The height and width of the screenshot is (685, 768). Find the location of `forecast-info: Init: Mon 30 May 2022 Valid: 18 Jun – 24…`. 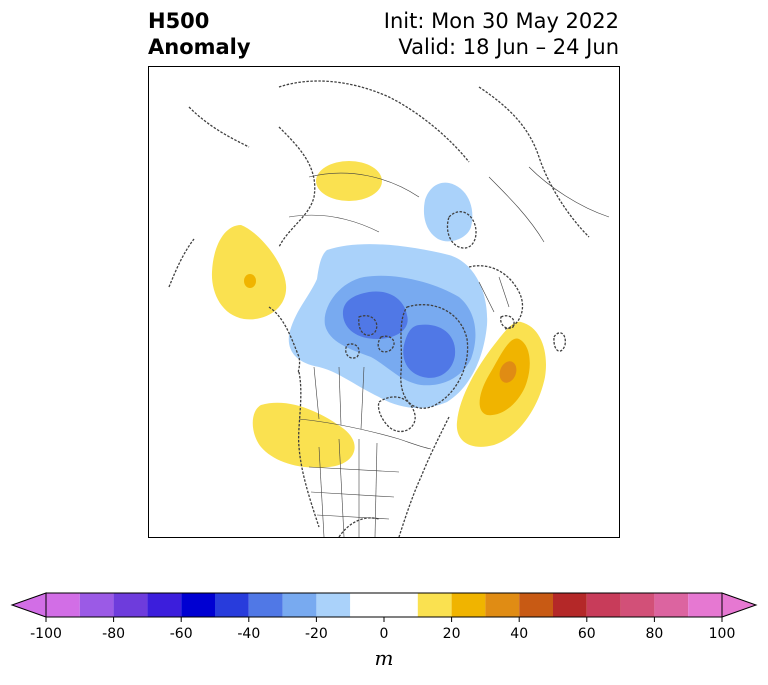

forecast-info: Init: Mon 30 May 2022 Valid: 18 Jun – 24… is located at coordinates (501, 34).